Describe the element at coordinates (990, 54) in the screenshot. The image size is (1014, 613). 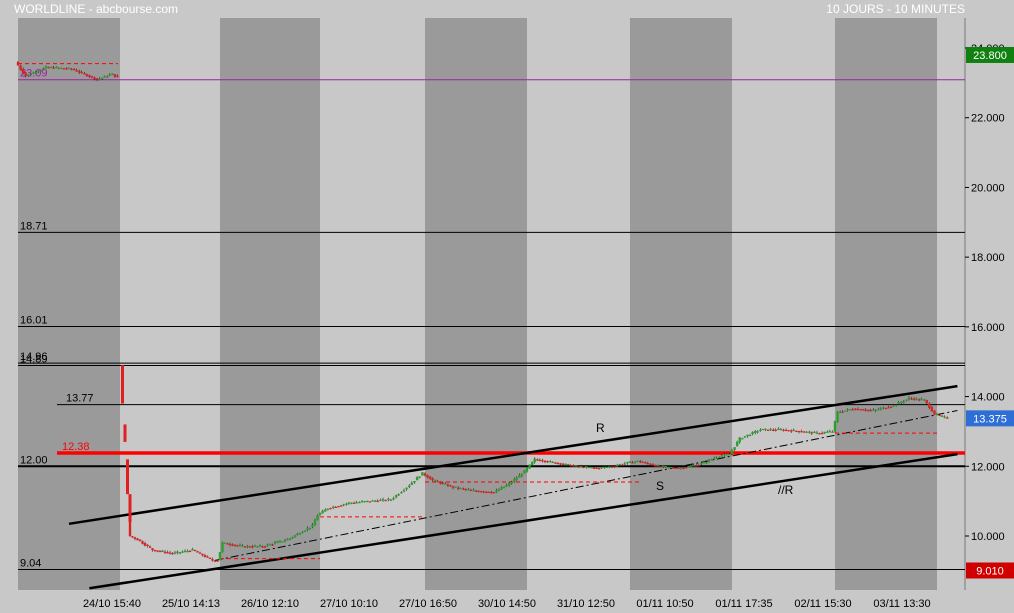
I see `price-tag-high-box` at that location.